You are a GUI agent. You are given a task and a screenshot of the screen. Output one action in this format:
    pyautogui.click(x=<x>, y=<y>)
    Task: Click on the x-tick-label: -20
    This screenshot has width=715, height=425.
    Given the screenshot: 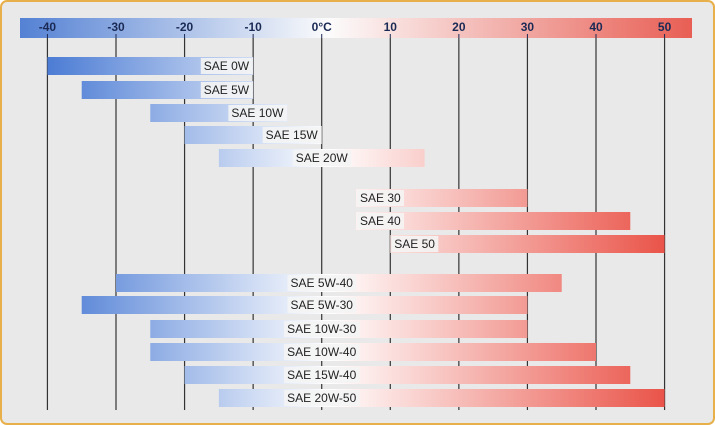 What is the action you would take?
    pyautogui.click(x=185, y=27)
    